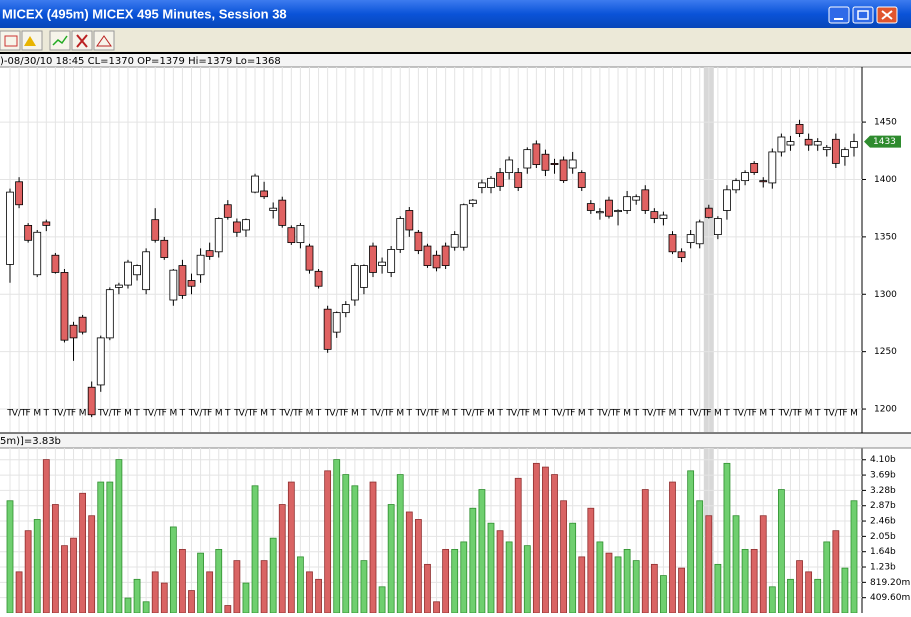 Image resolution: width=911 pixels, height=617 pixels. I want to click on volume-info-text: 5m)]=3.83b, so click(30, 441).